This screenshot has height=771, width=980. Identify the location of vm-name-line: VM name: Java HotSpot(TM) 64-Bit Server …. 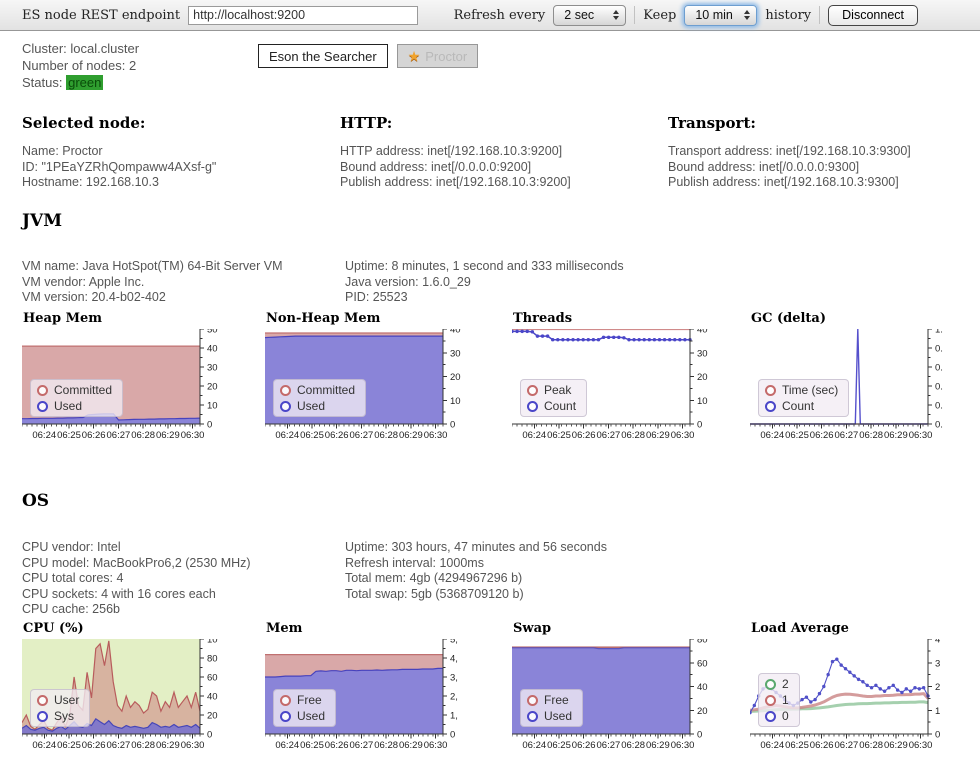
(152, 266).